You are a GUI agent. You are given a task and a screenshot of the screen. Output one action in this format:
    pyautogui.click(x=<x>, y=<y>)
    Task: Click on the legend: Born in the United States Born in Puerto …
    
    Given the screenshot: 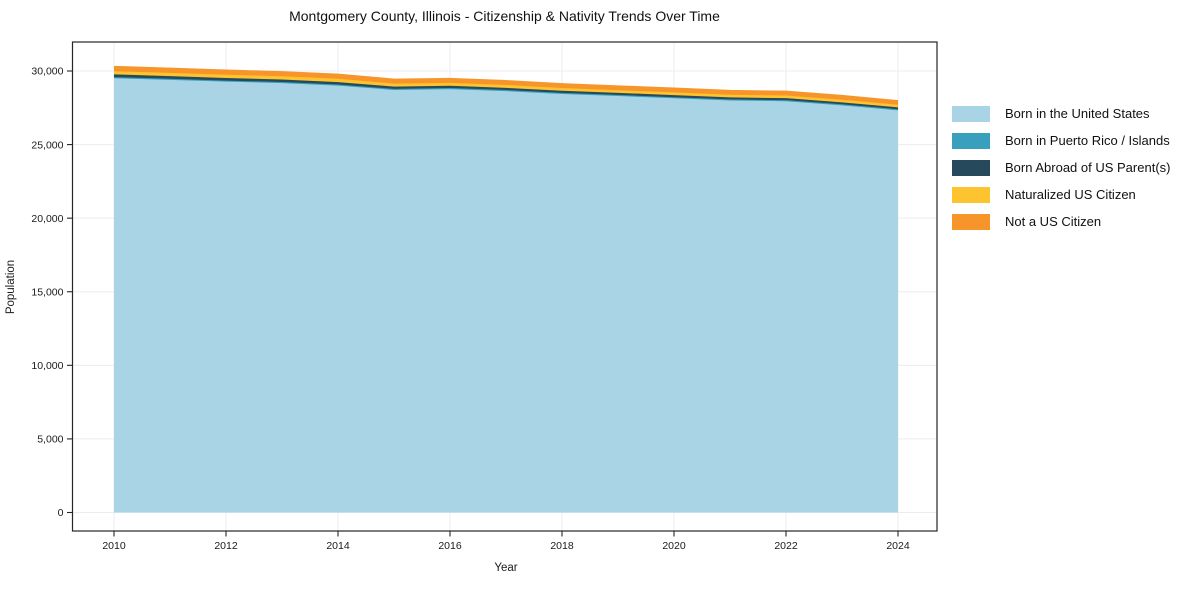 What is the action you would take?
    pyautogui.click(x=1061, y=167)
    